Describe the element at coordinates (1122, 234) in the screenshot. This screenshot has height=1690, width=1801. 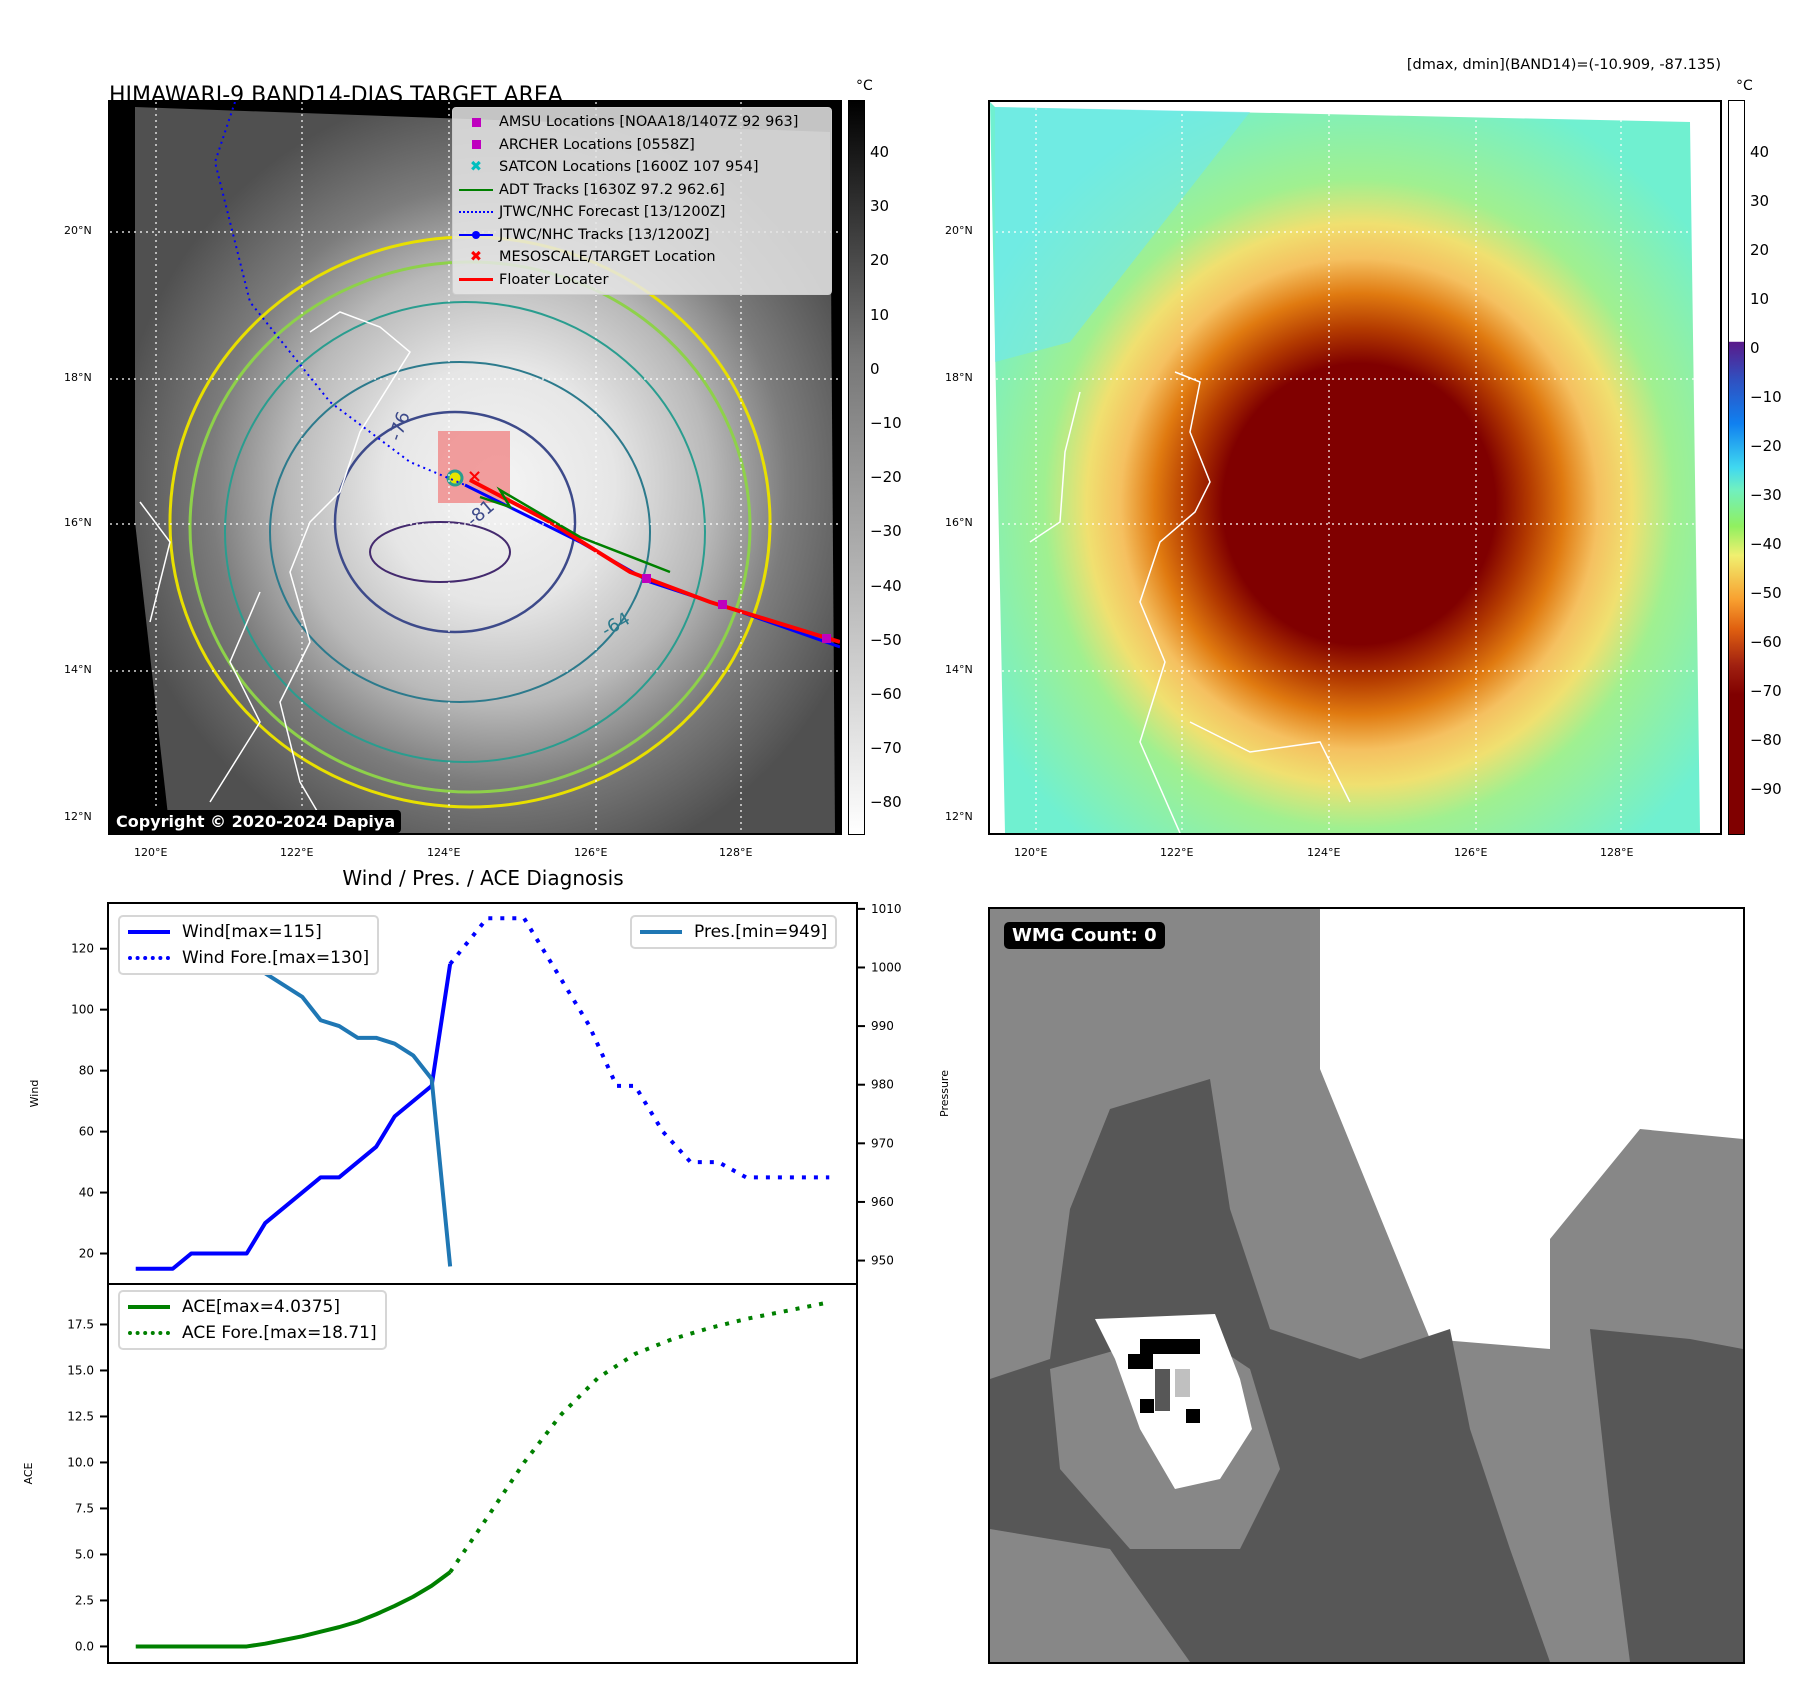
I see `dry-region` at that location.